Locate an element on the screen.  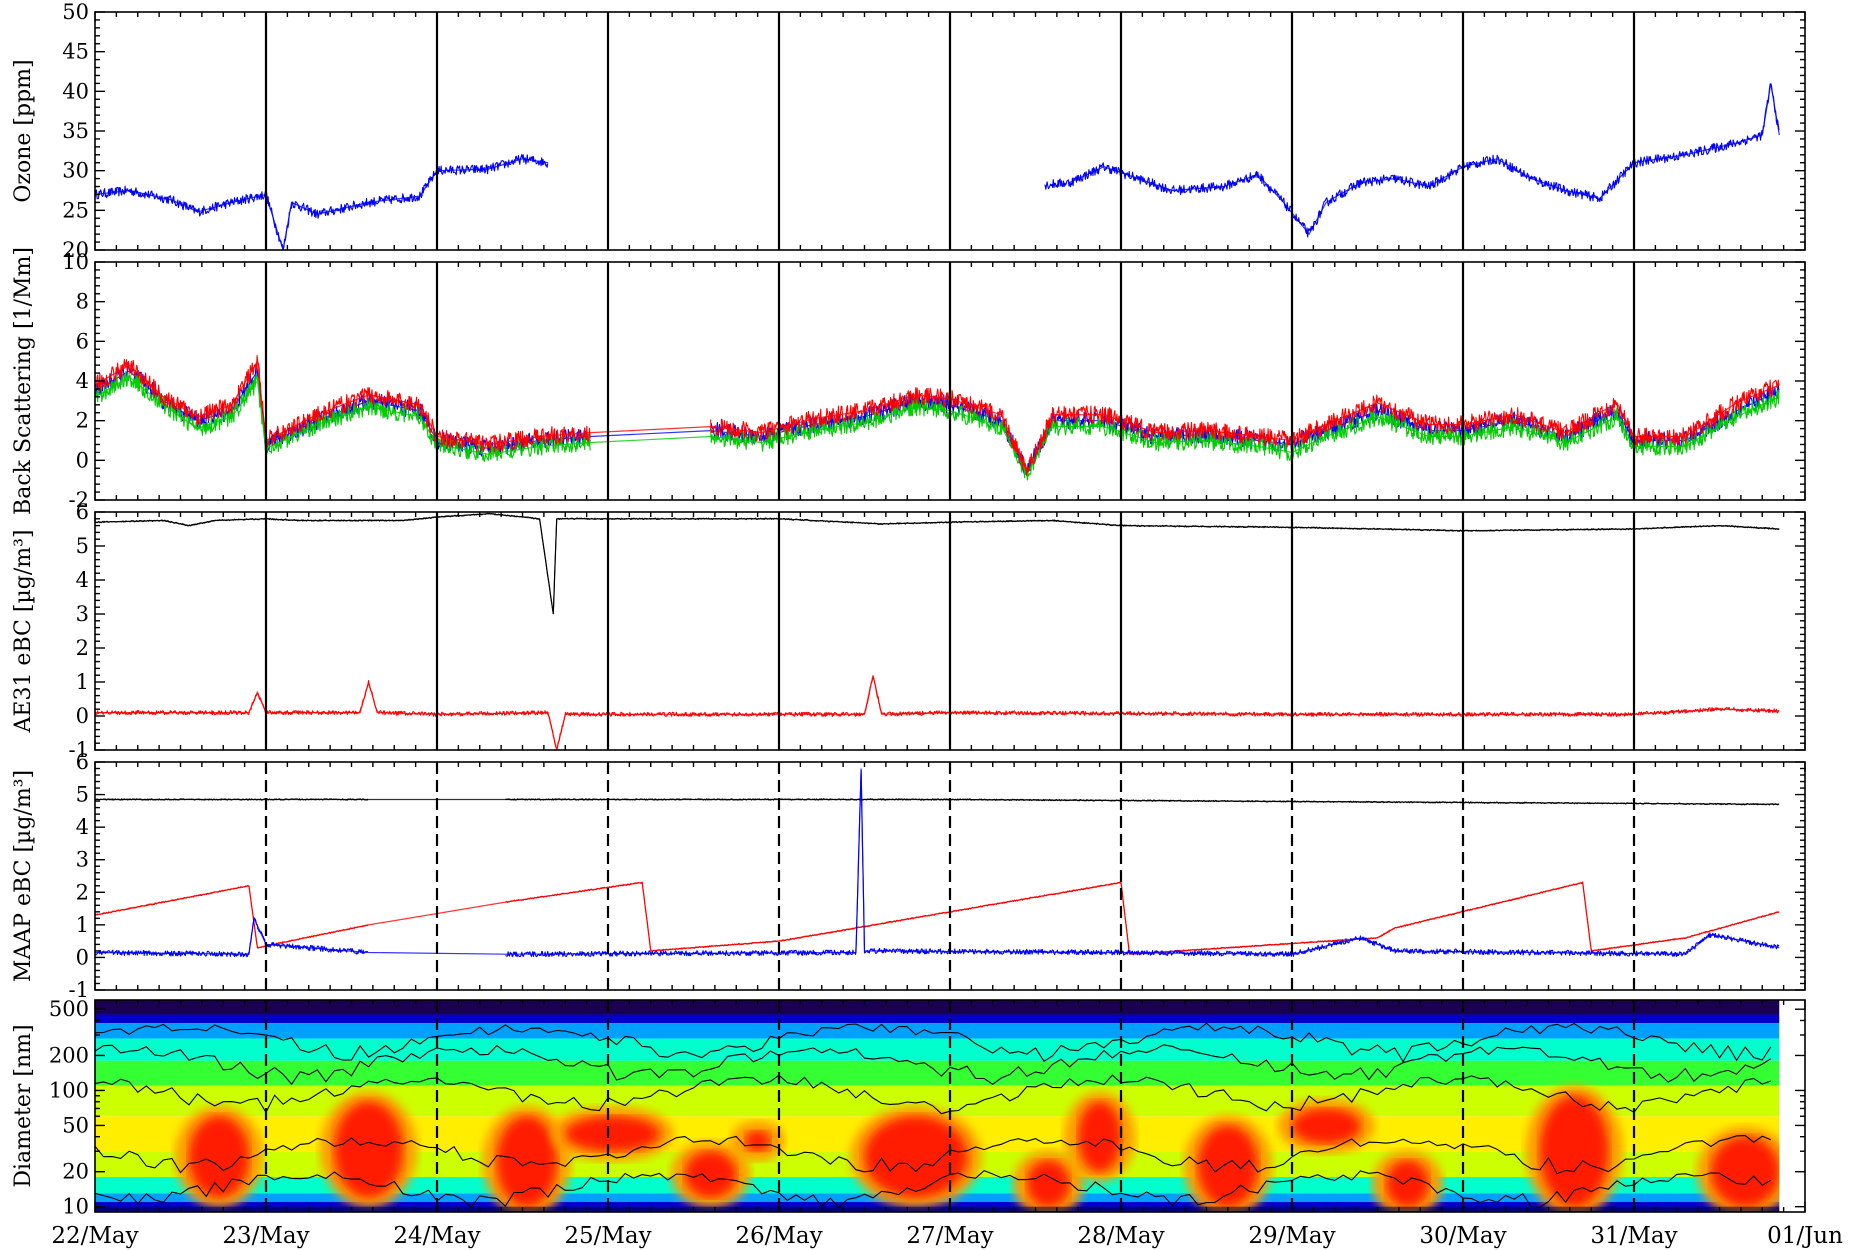
ytick-label-backscatter-0: -2 is located at coordinates (79, 500).